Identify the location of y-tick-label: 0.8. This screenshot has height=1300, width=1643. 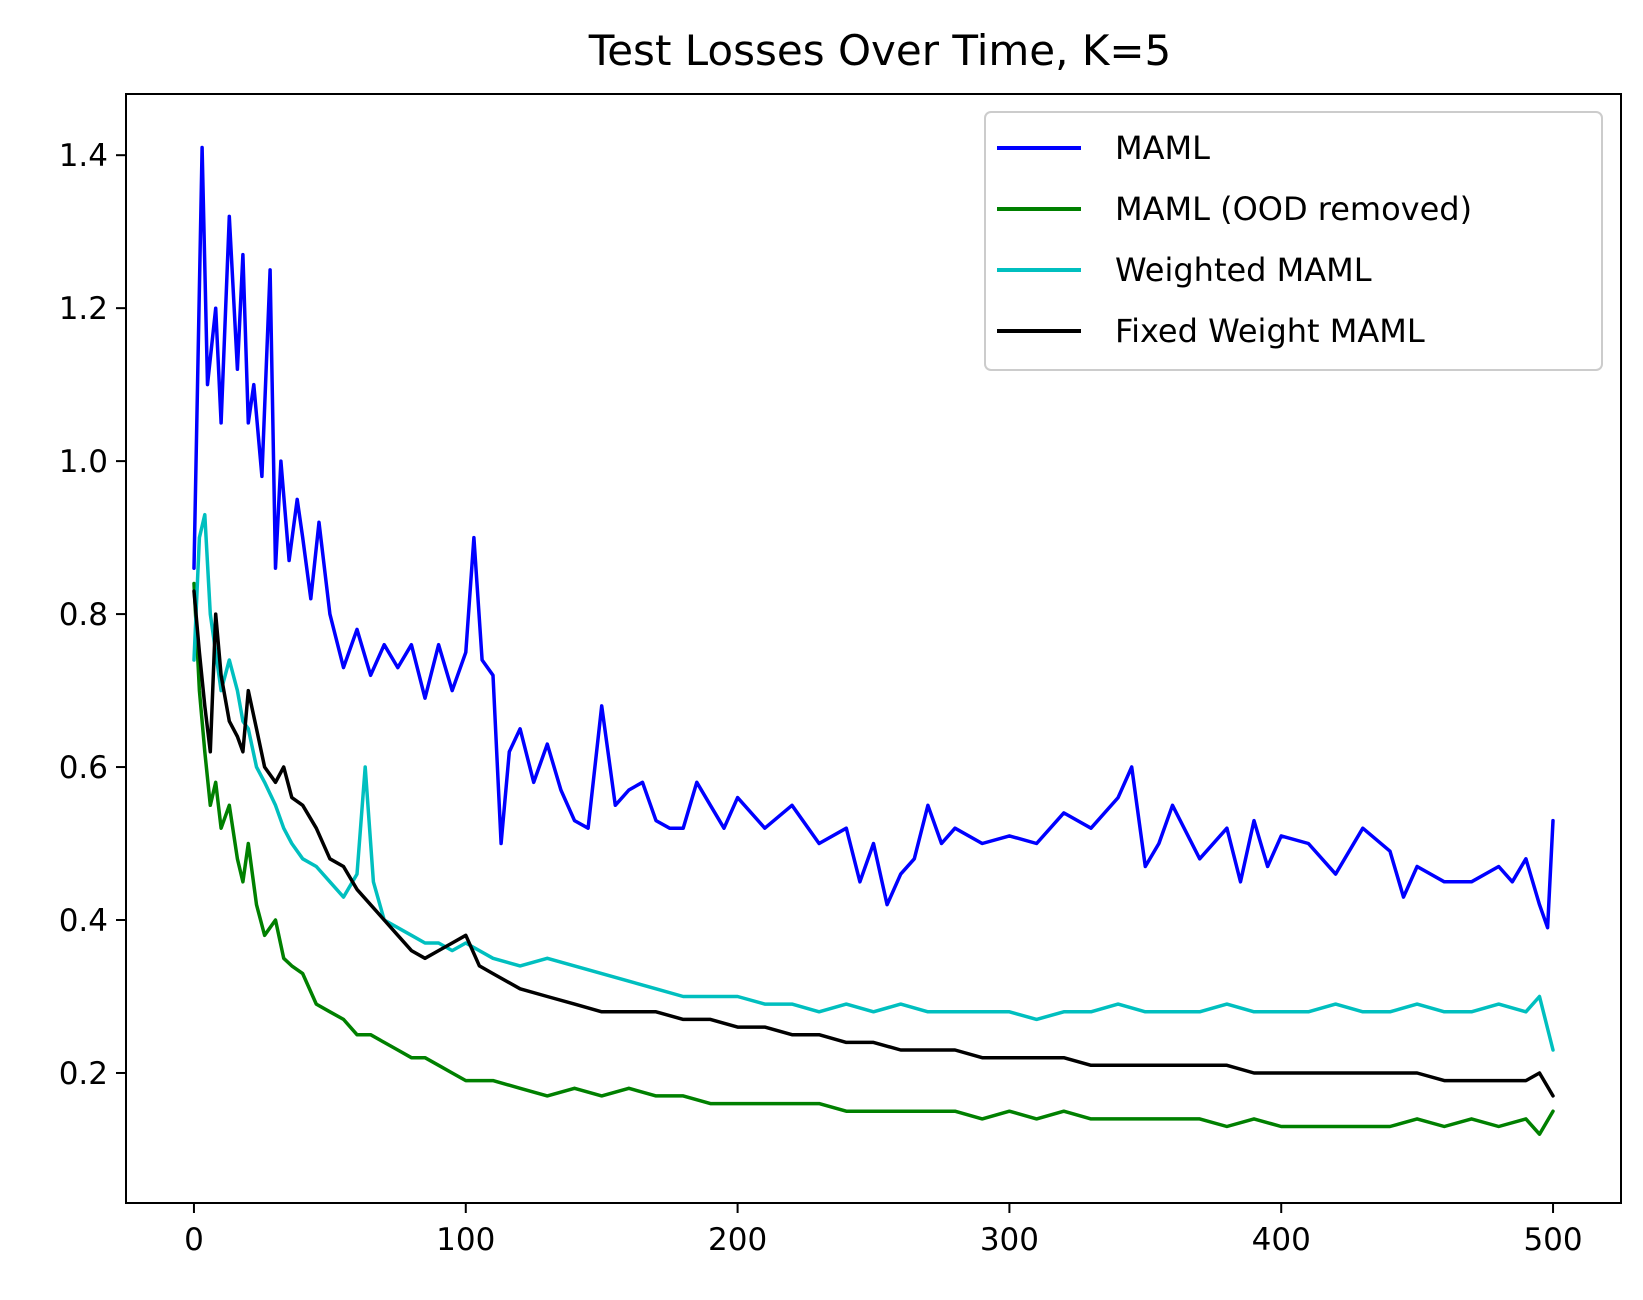
(83, 615).